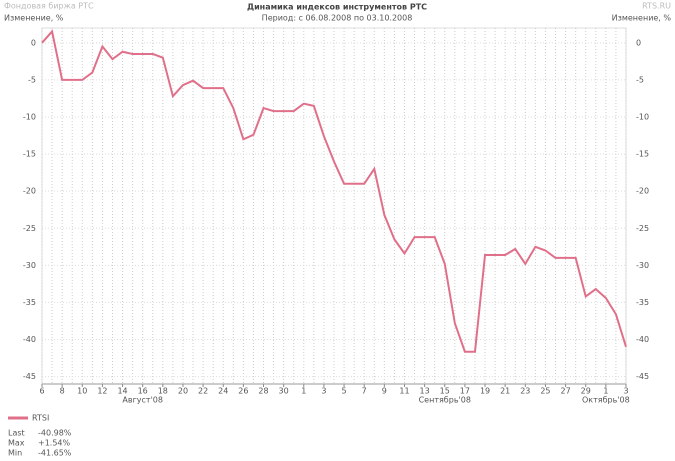 The width and height of the screenshot is (675, 461). What do you see at coordinates (263, 391) in the screenshot?
I see `x-tick-label: 28` at bounding box center [263, 391].